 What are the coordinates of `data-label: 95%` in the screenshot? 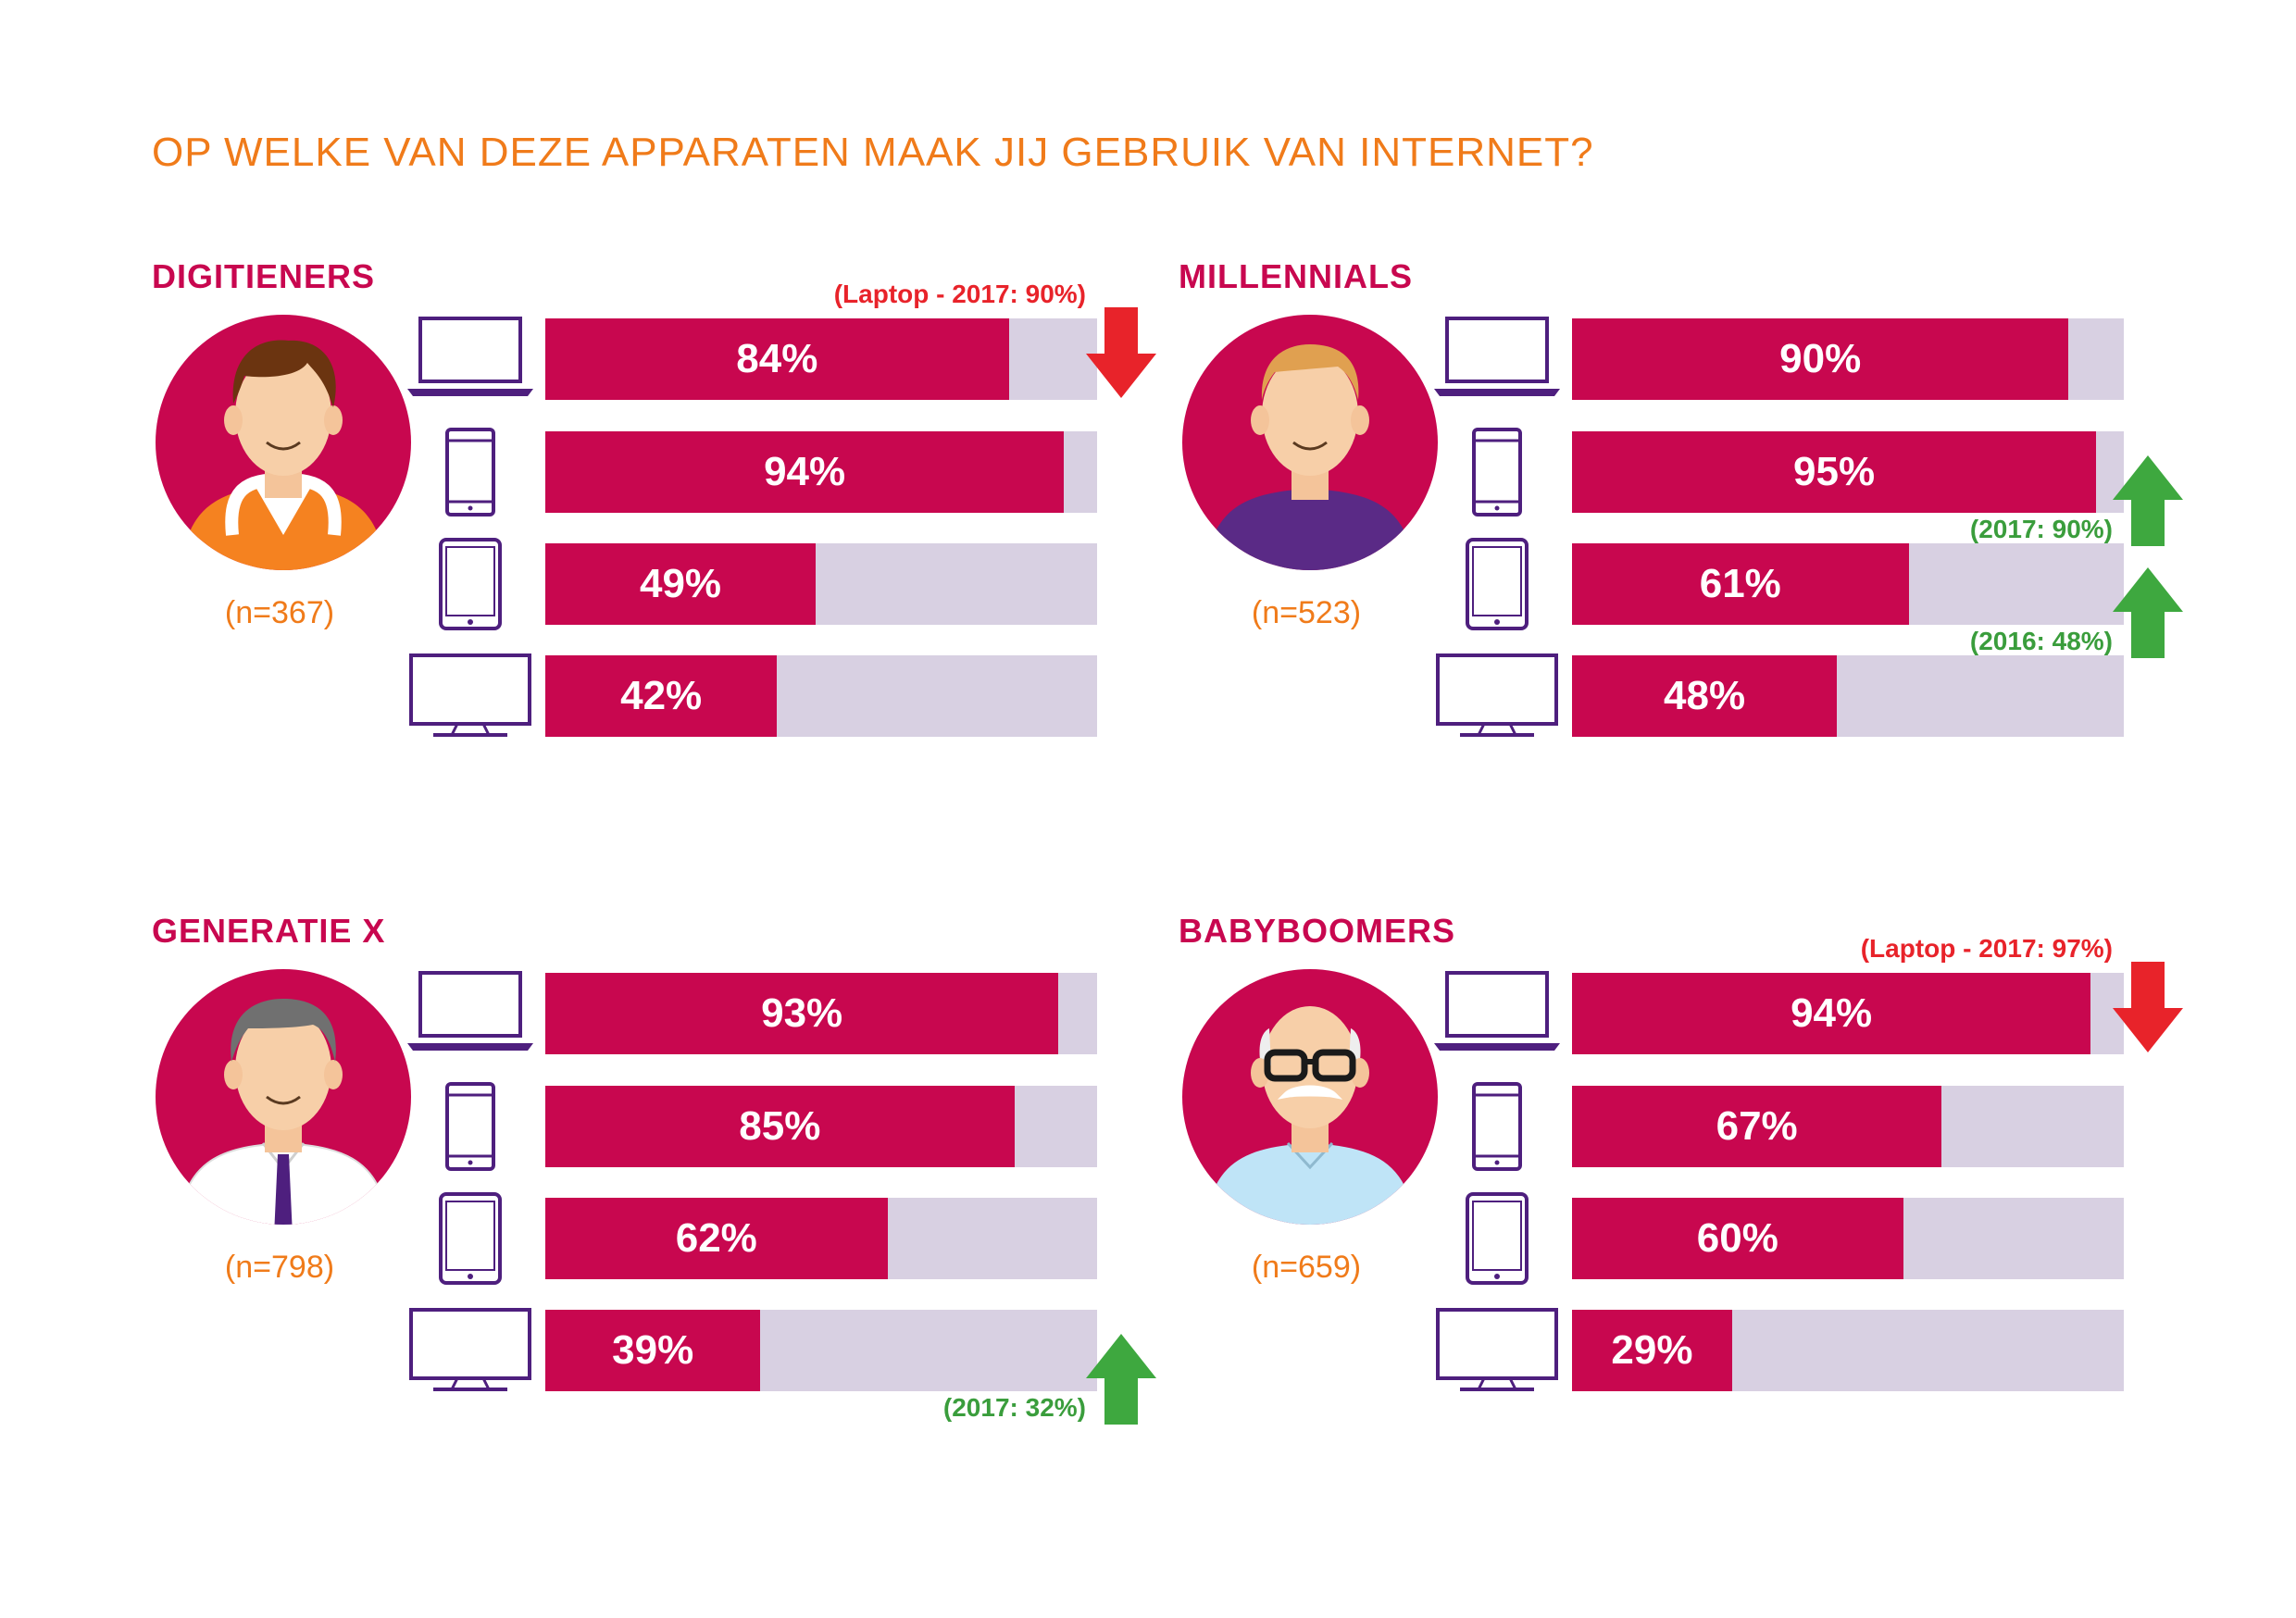 It's located at (1834, 471).